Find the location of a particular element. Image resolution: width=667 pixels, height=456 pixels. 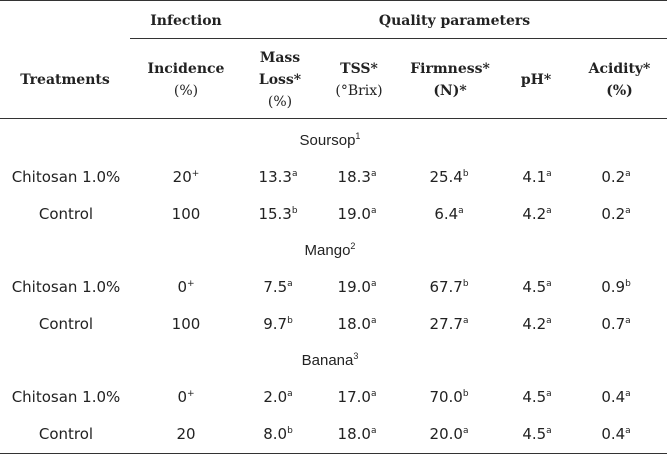

section-name: Mango is located at coordinates (327, 250).